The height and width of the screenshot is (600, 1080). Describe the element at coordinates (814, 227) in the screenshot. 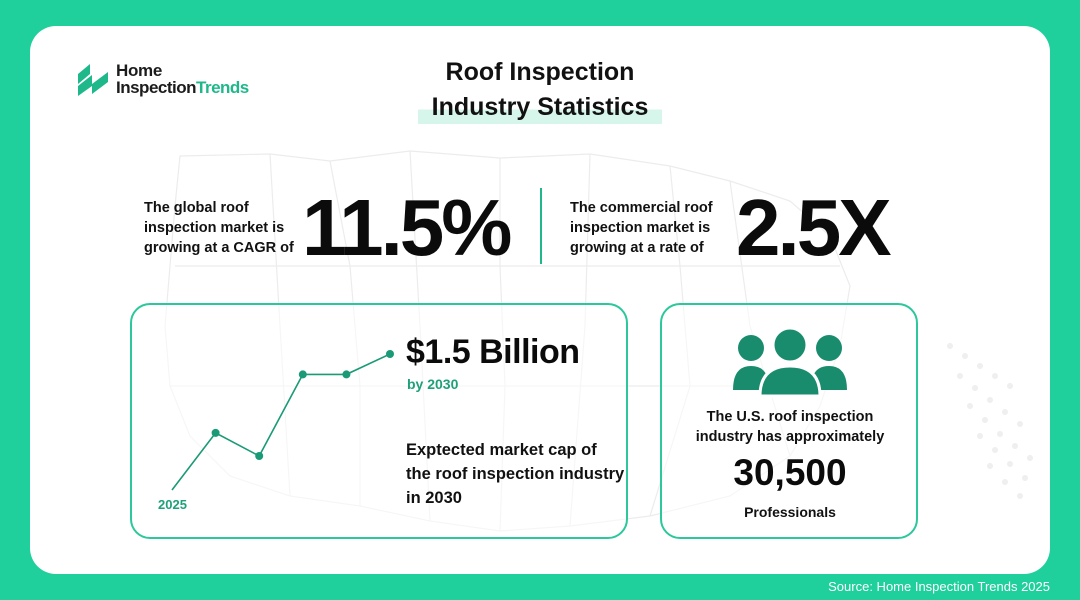

I see `commercial-rate-value: 2.5X` at that location.